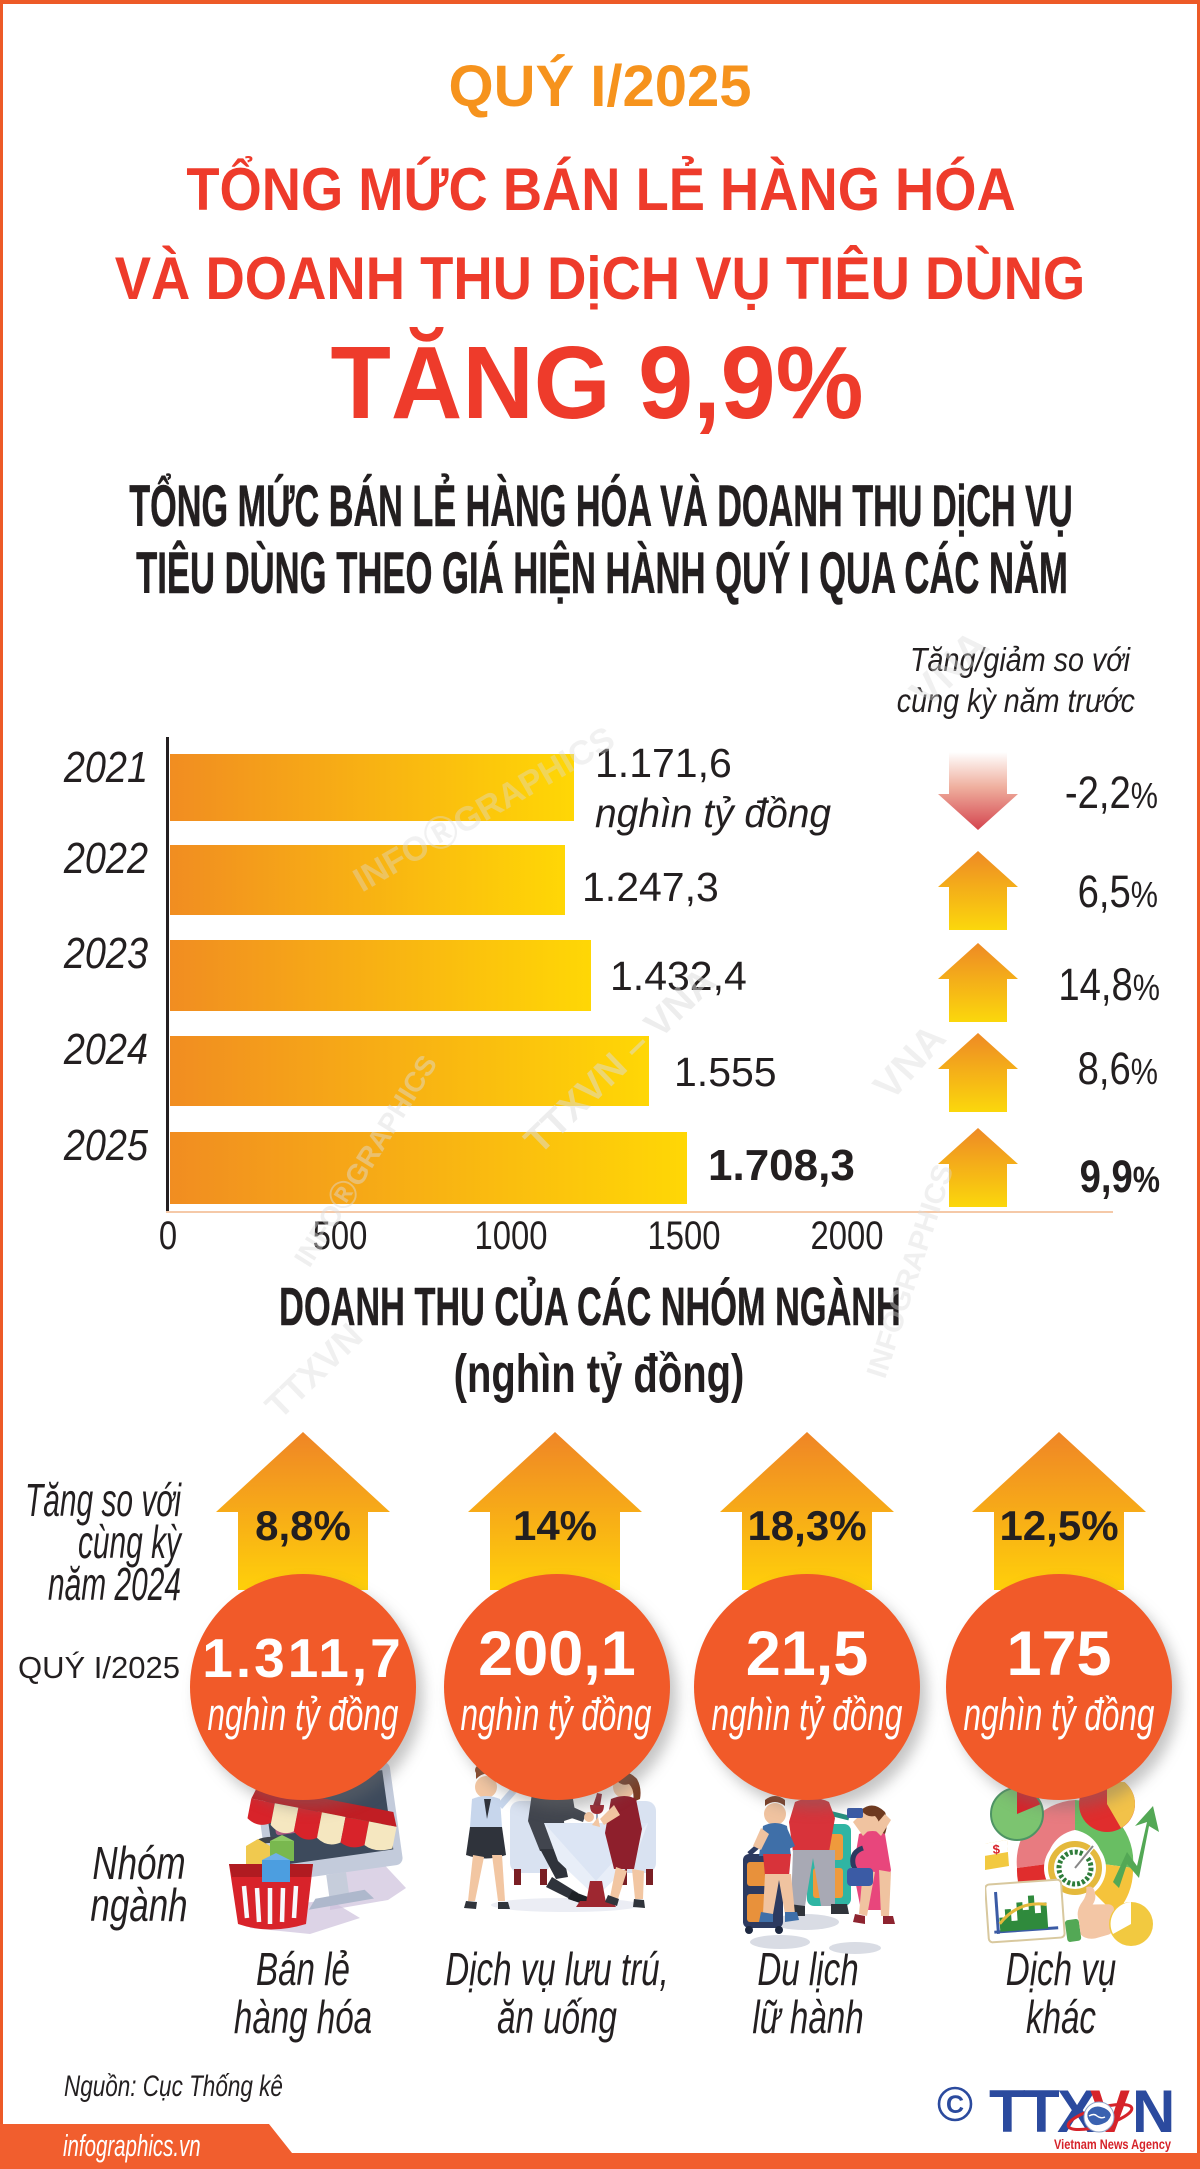 The image size is (1200, 2169). What do you see at coordinates (1153, 2111) in the screenshot?
I see `svg-text: N` at bounding box center [1153, 2111].